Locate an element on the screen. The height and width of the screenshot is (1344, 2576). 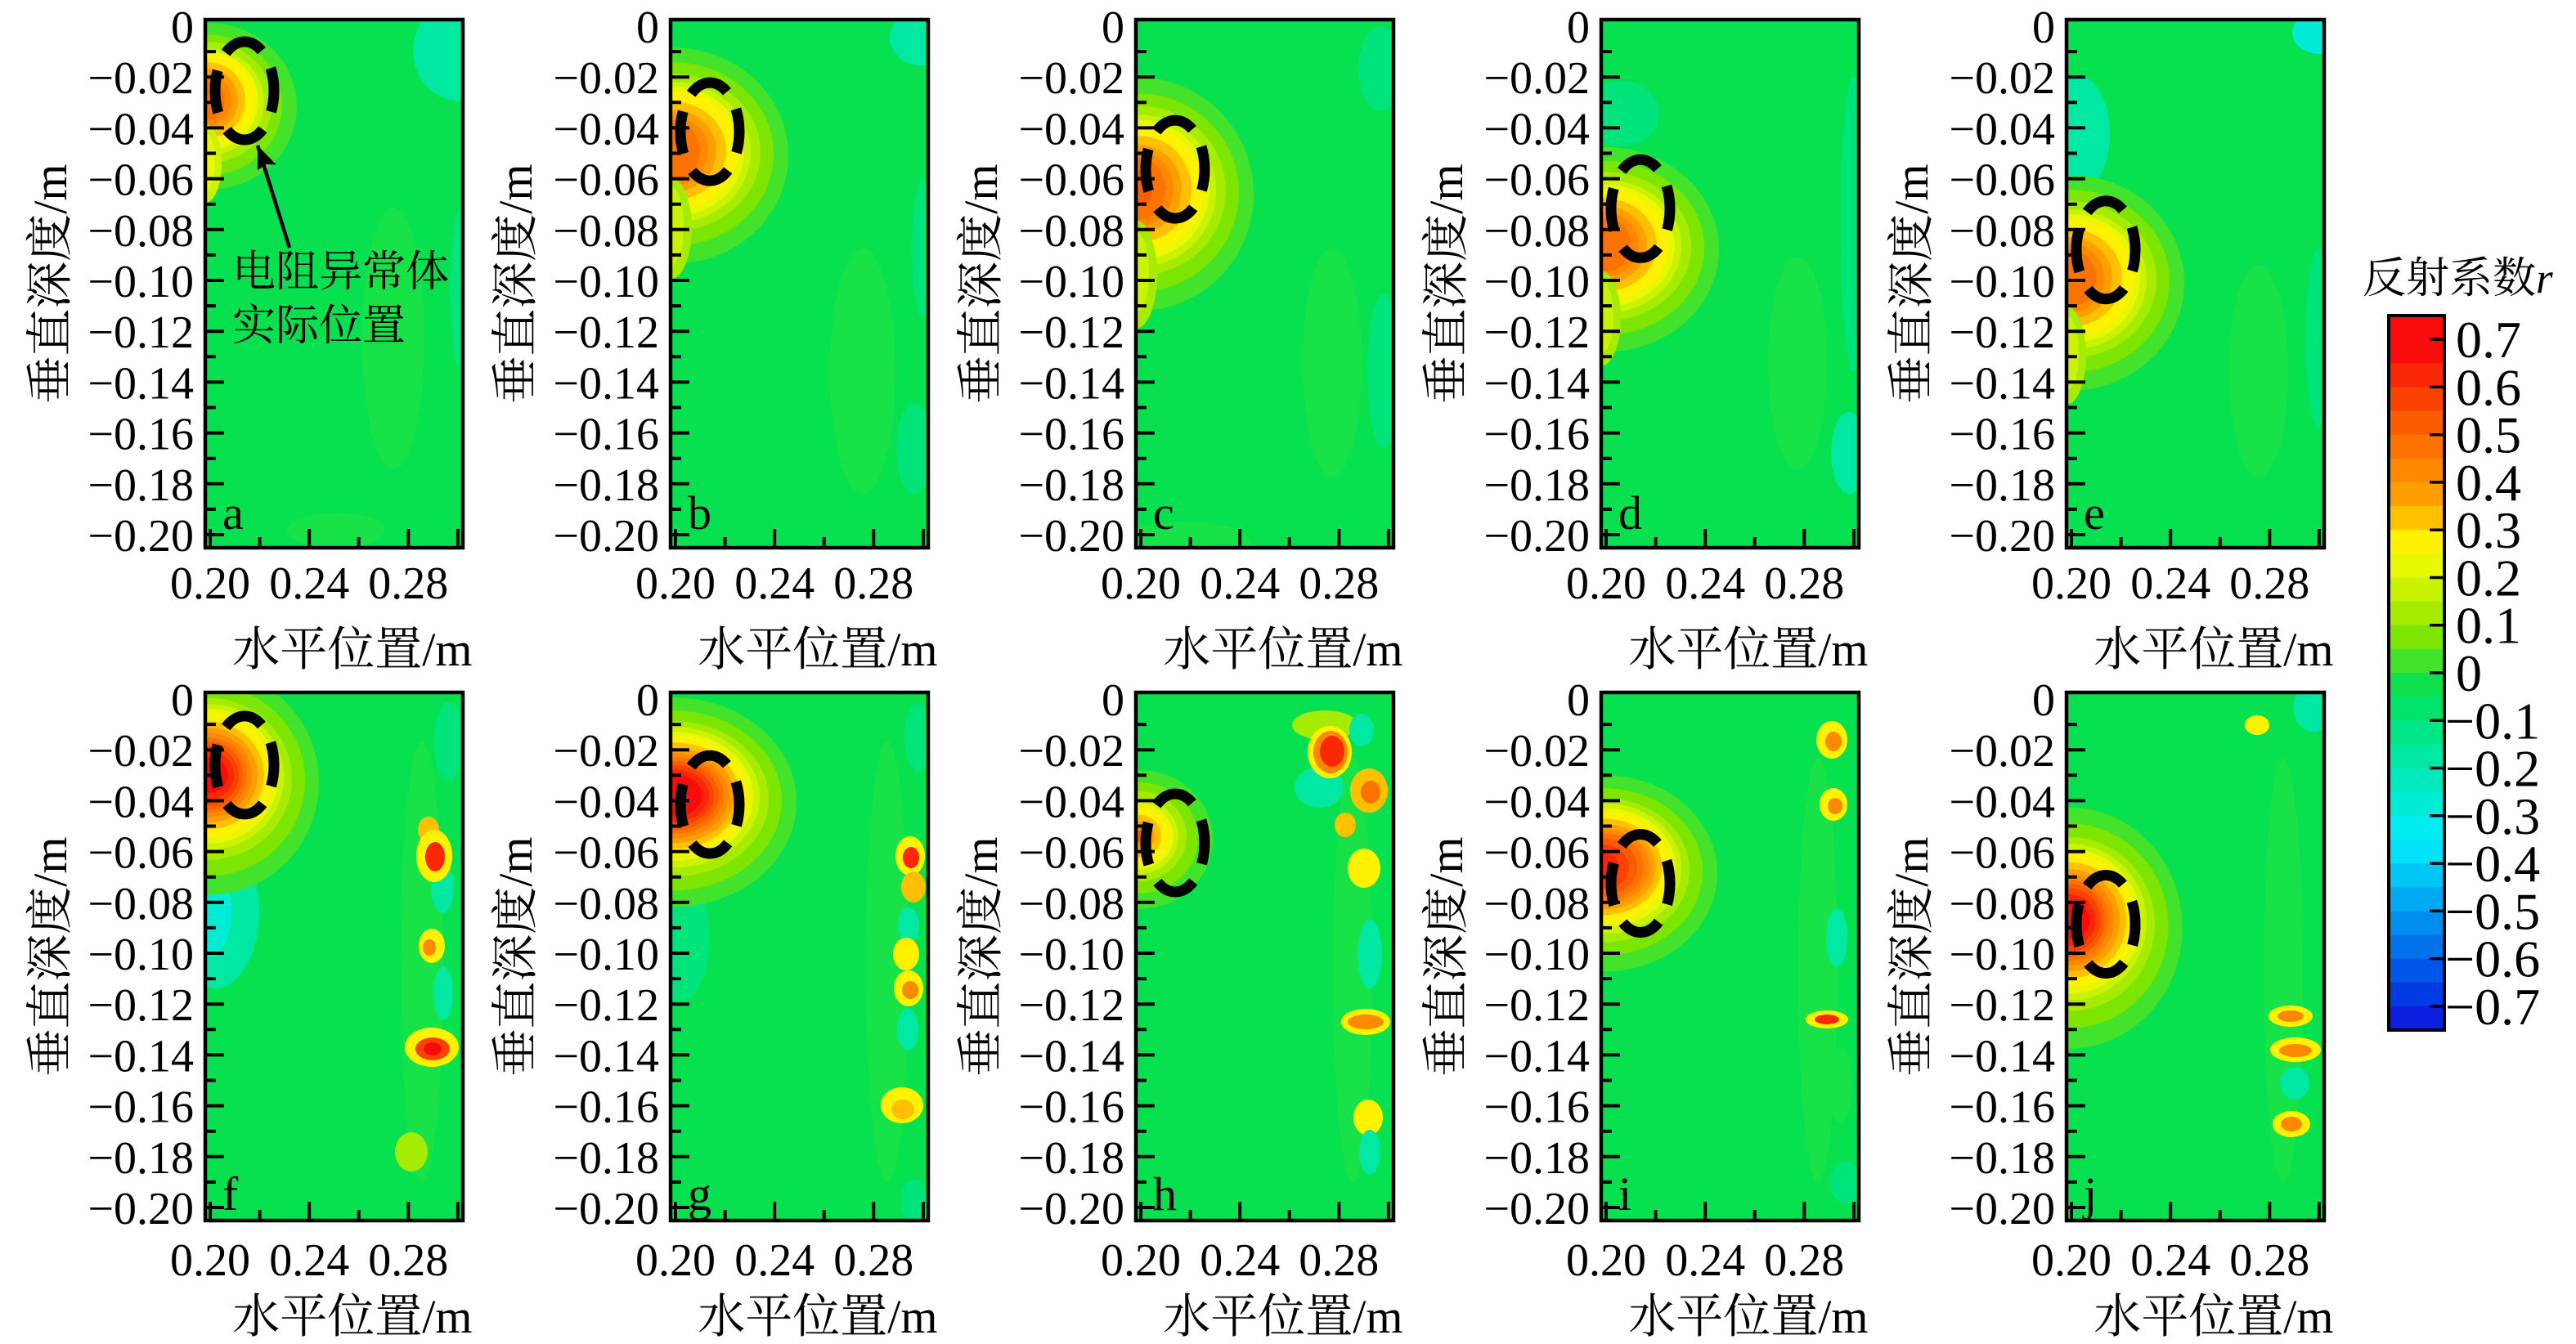
svg-text: i is located at coordinates (1624, 1194).